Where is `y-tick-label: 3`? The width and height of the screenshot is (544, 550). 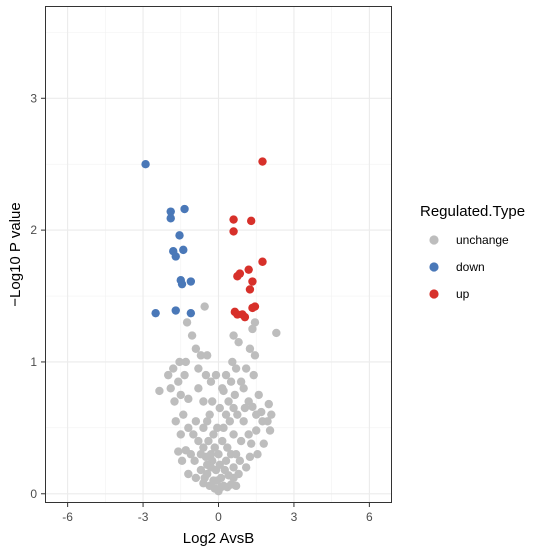
y-tick-label: 3 is located at coordinates (33, 98).